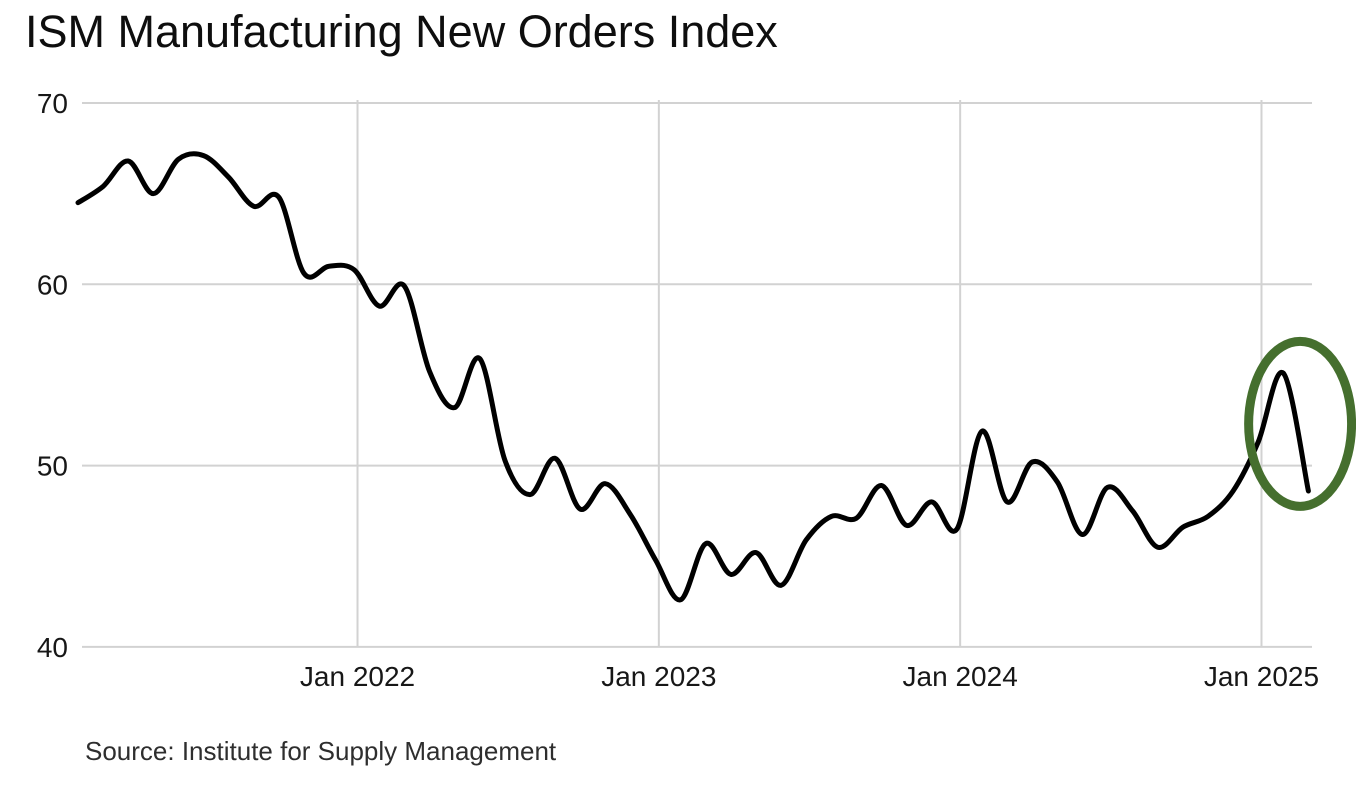  I want to click on chart-title: ISM Manufacturing New Orders Index, so click(401, 31).